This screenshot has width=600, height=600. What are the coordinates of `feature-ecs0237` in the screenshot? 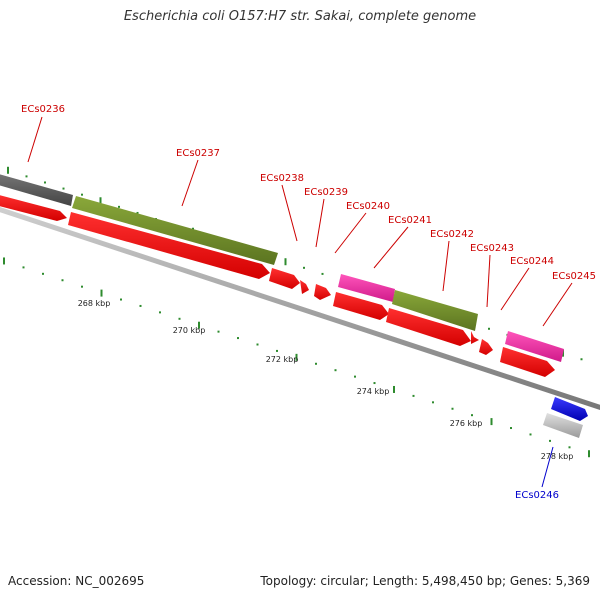 It's located at (175, 230).